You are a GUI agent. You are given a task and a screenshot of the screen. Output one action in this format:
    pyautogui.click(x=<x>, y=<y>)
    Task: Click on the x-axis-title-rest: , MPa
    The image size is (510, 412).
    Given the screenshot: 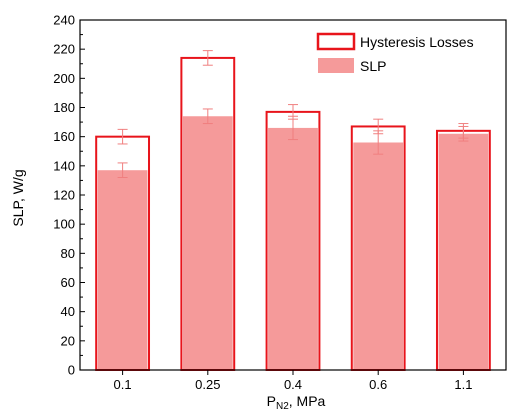 What is the action you would take?
    pyautogui.click(x=307, y=401)
    